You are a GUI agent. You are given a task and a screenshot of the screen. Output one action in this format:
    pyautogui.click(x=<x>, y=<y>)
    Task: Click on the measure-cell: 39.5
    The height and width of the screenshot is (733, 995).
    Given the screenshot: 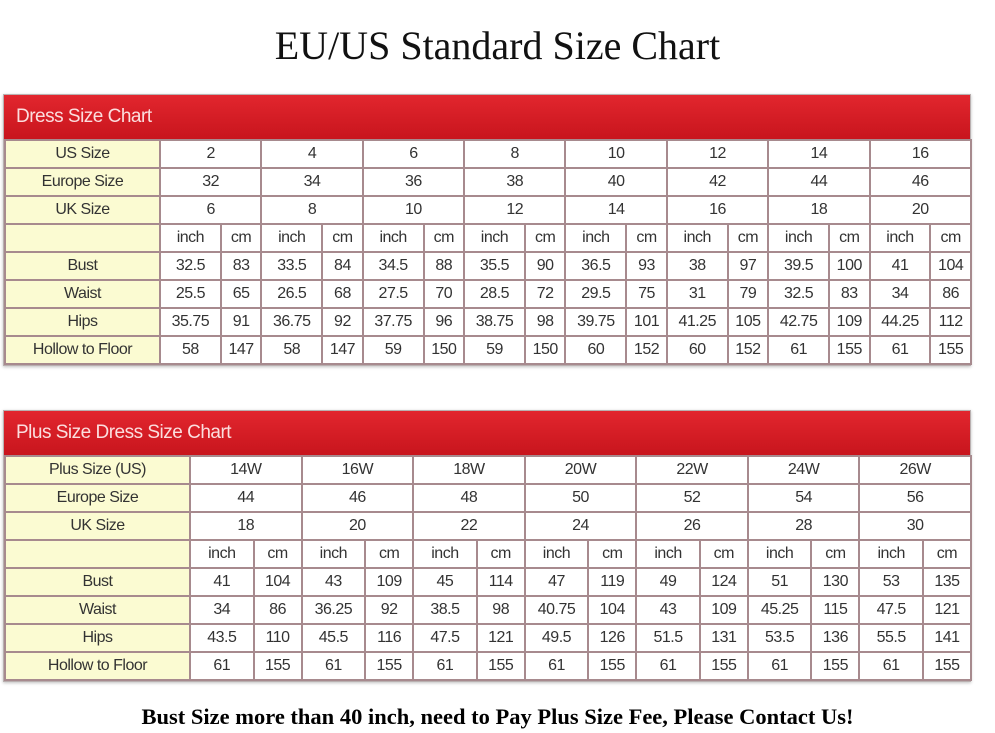 What is the action you would take?
    pyautogui.click(x=798, y=266)
    